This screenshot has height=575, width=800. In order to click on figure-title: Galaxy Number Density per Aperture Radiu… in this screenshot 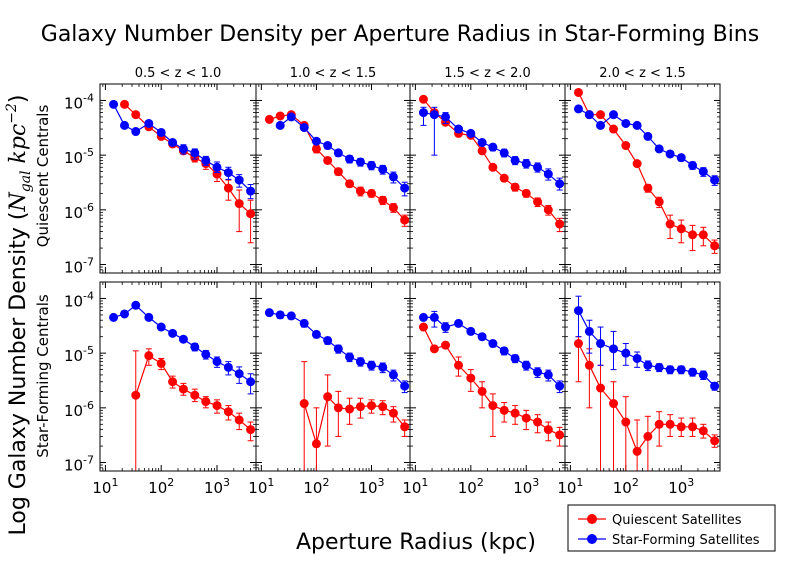, I will do `click(400, 34)`.